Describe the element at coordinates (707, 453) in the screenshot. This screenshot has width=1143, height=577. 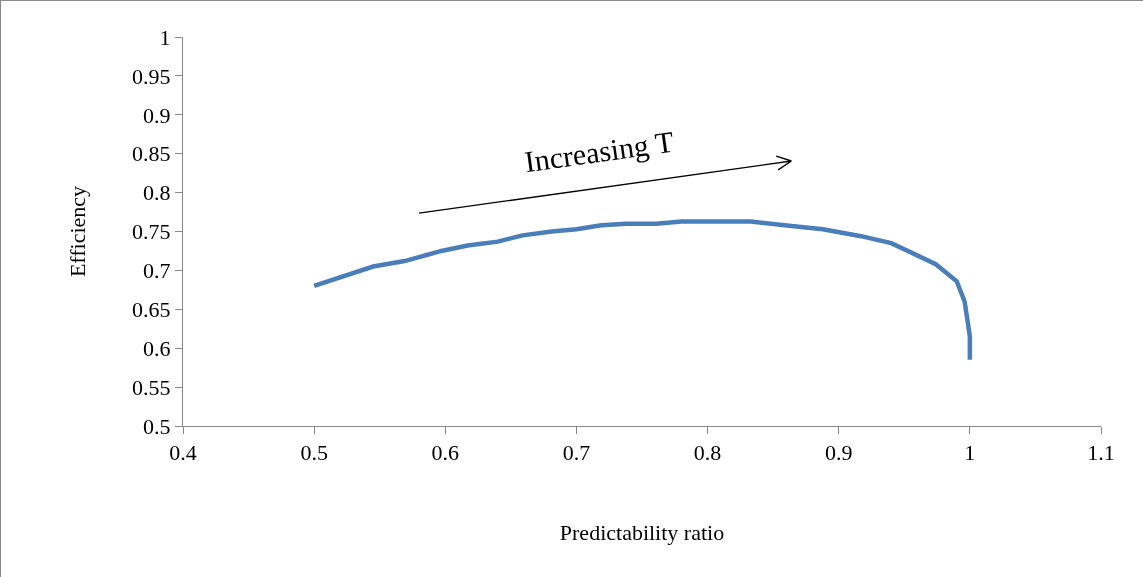
I see `x-tick-label: 0.8` at that location.